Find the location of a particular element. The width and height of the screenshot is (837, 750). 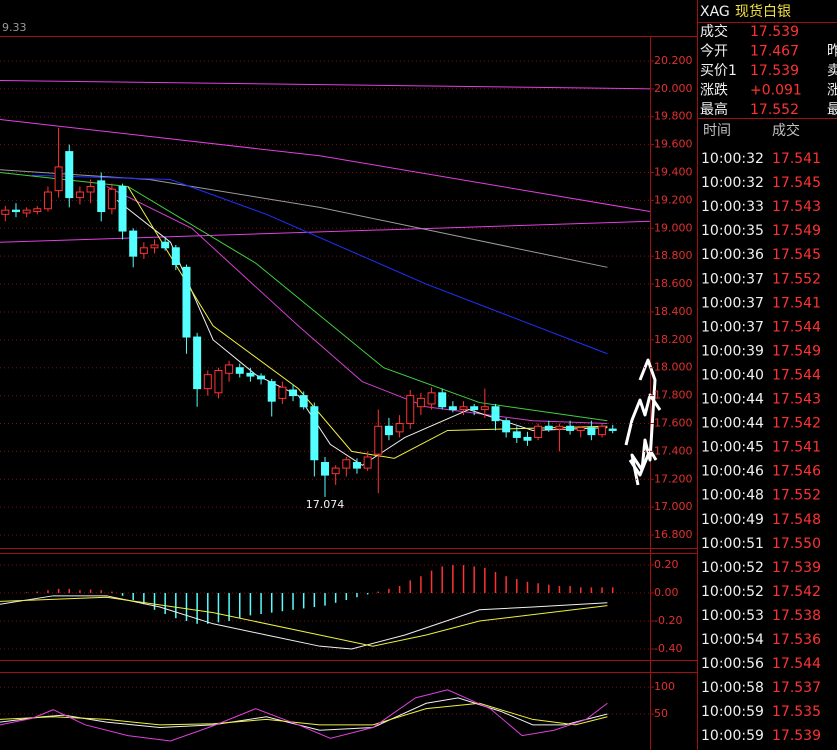

y-tick-label: 17.000 is located at coordinates (673, 506).